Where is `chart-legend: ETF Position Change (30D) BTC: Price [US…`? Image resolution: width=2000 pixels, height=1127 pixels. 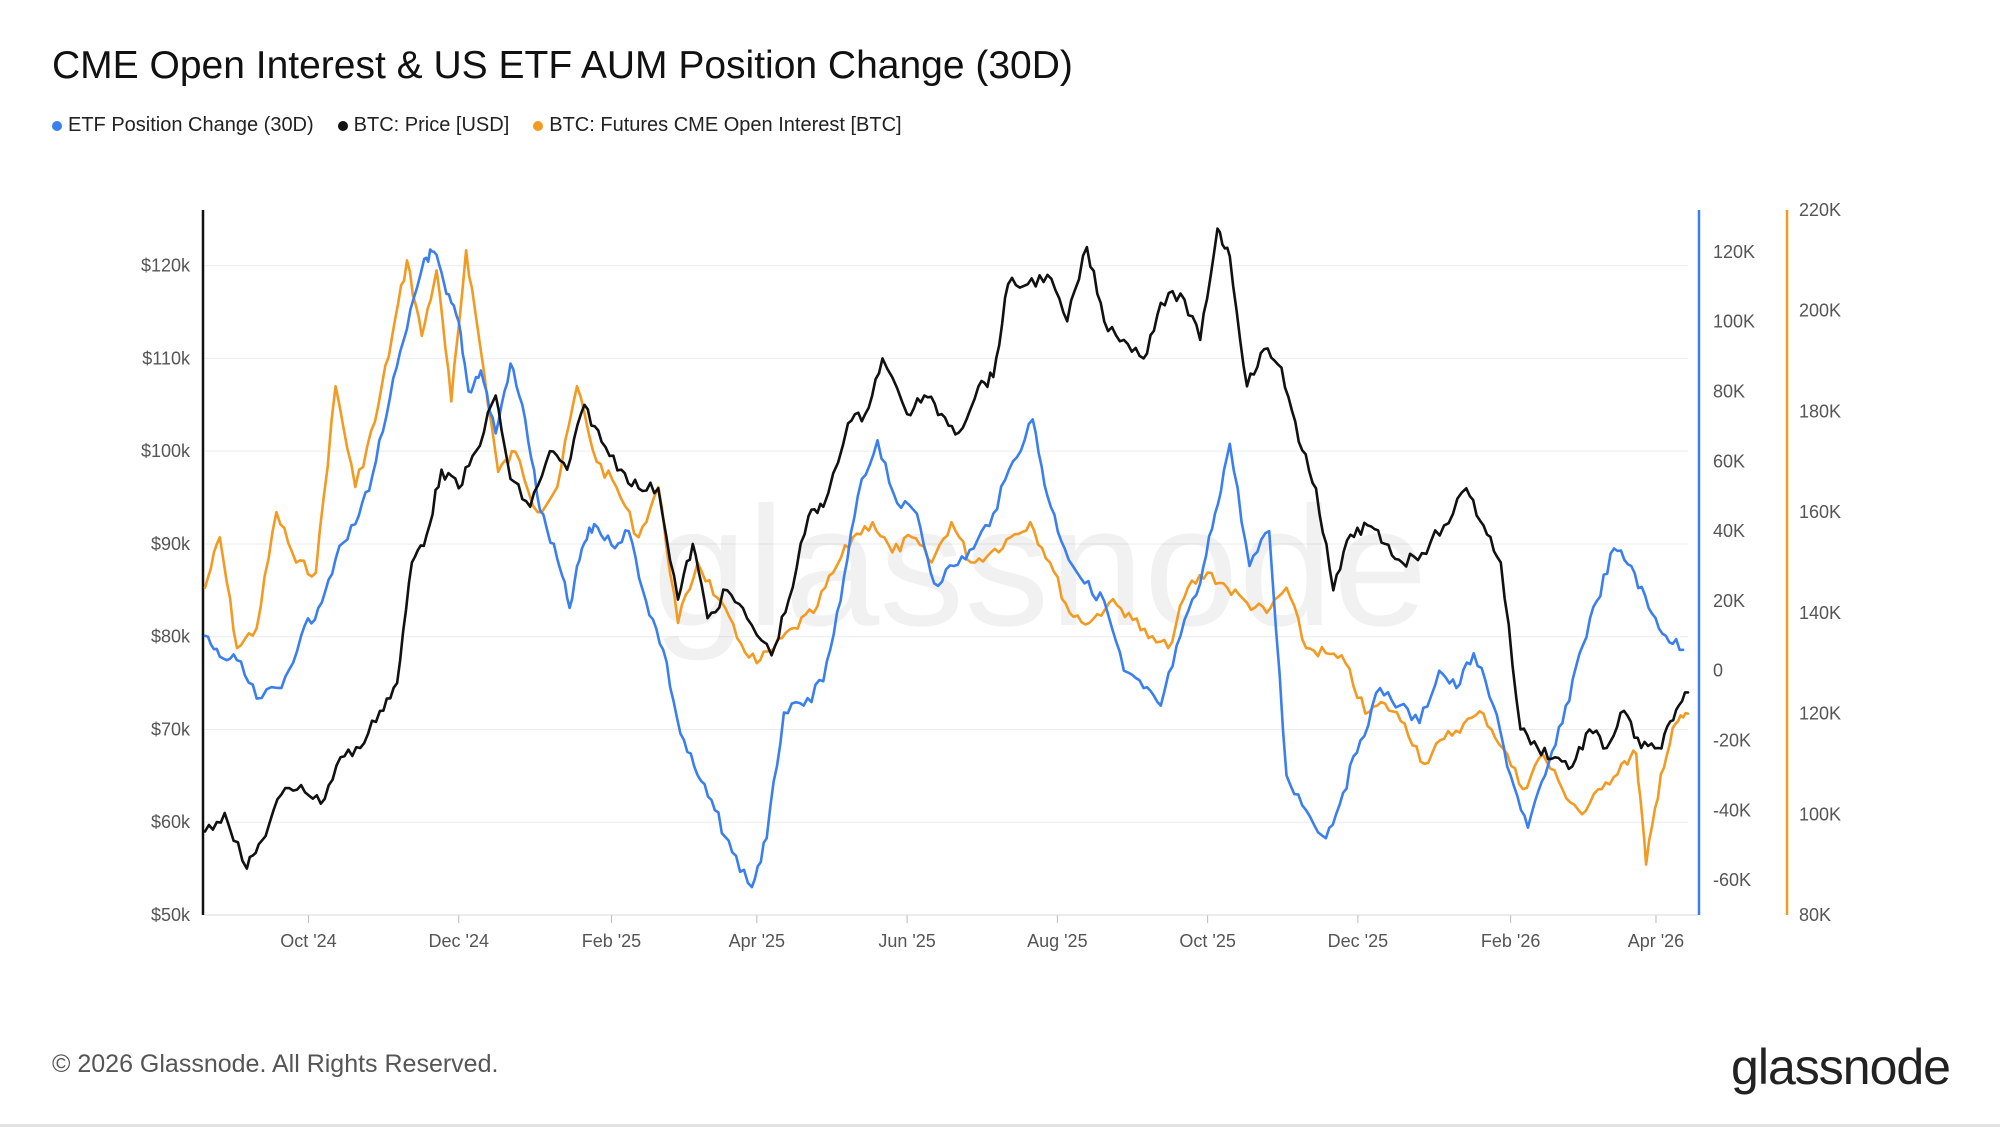
chart-legend: ETF Position Change (30D) BTC: Price [US… is located at coordinates (477, 125).